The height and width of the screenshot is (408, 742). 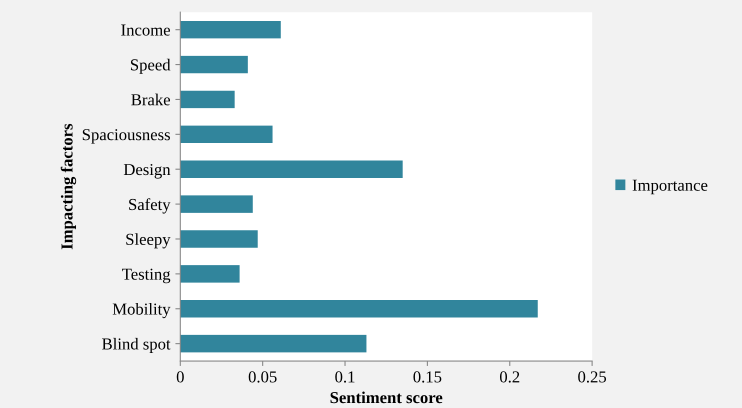 What do you see at coordinates (670, 187) in the screenshot?
I see `legend-label: Importance` at bounding box center [670, 187].